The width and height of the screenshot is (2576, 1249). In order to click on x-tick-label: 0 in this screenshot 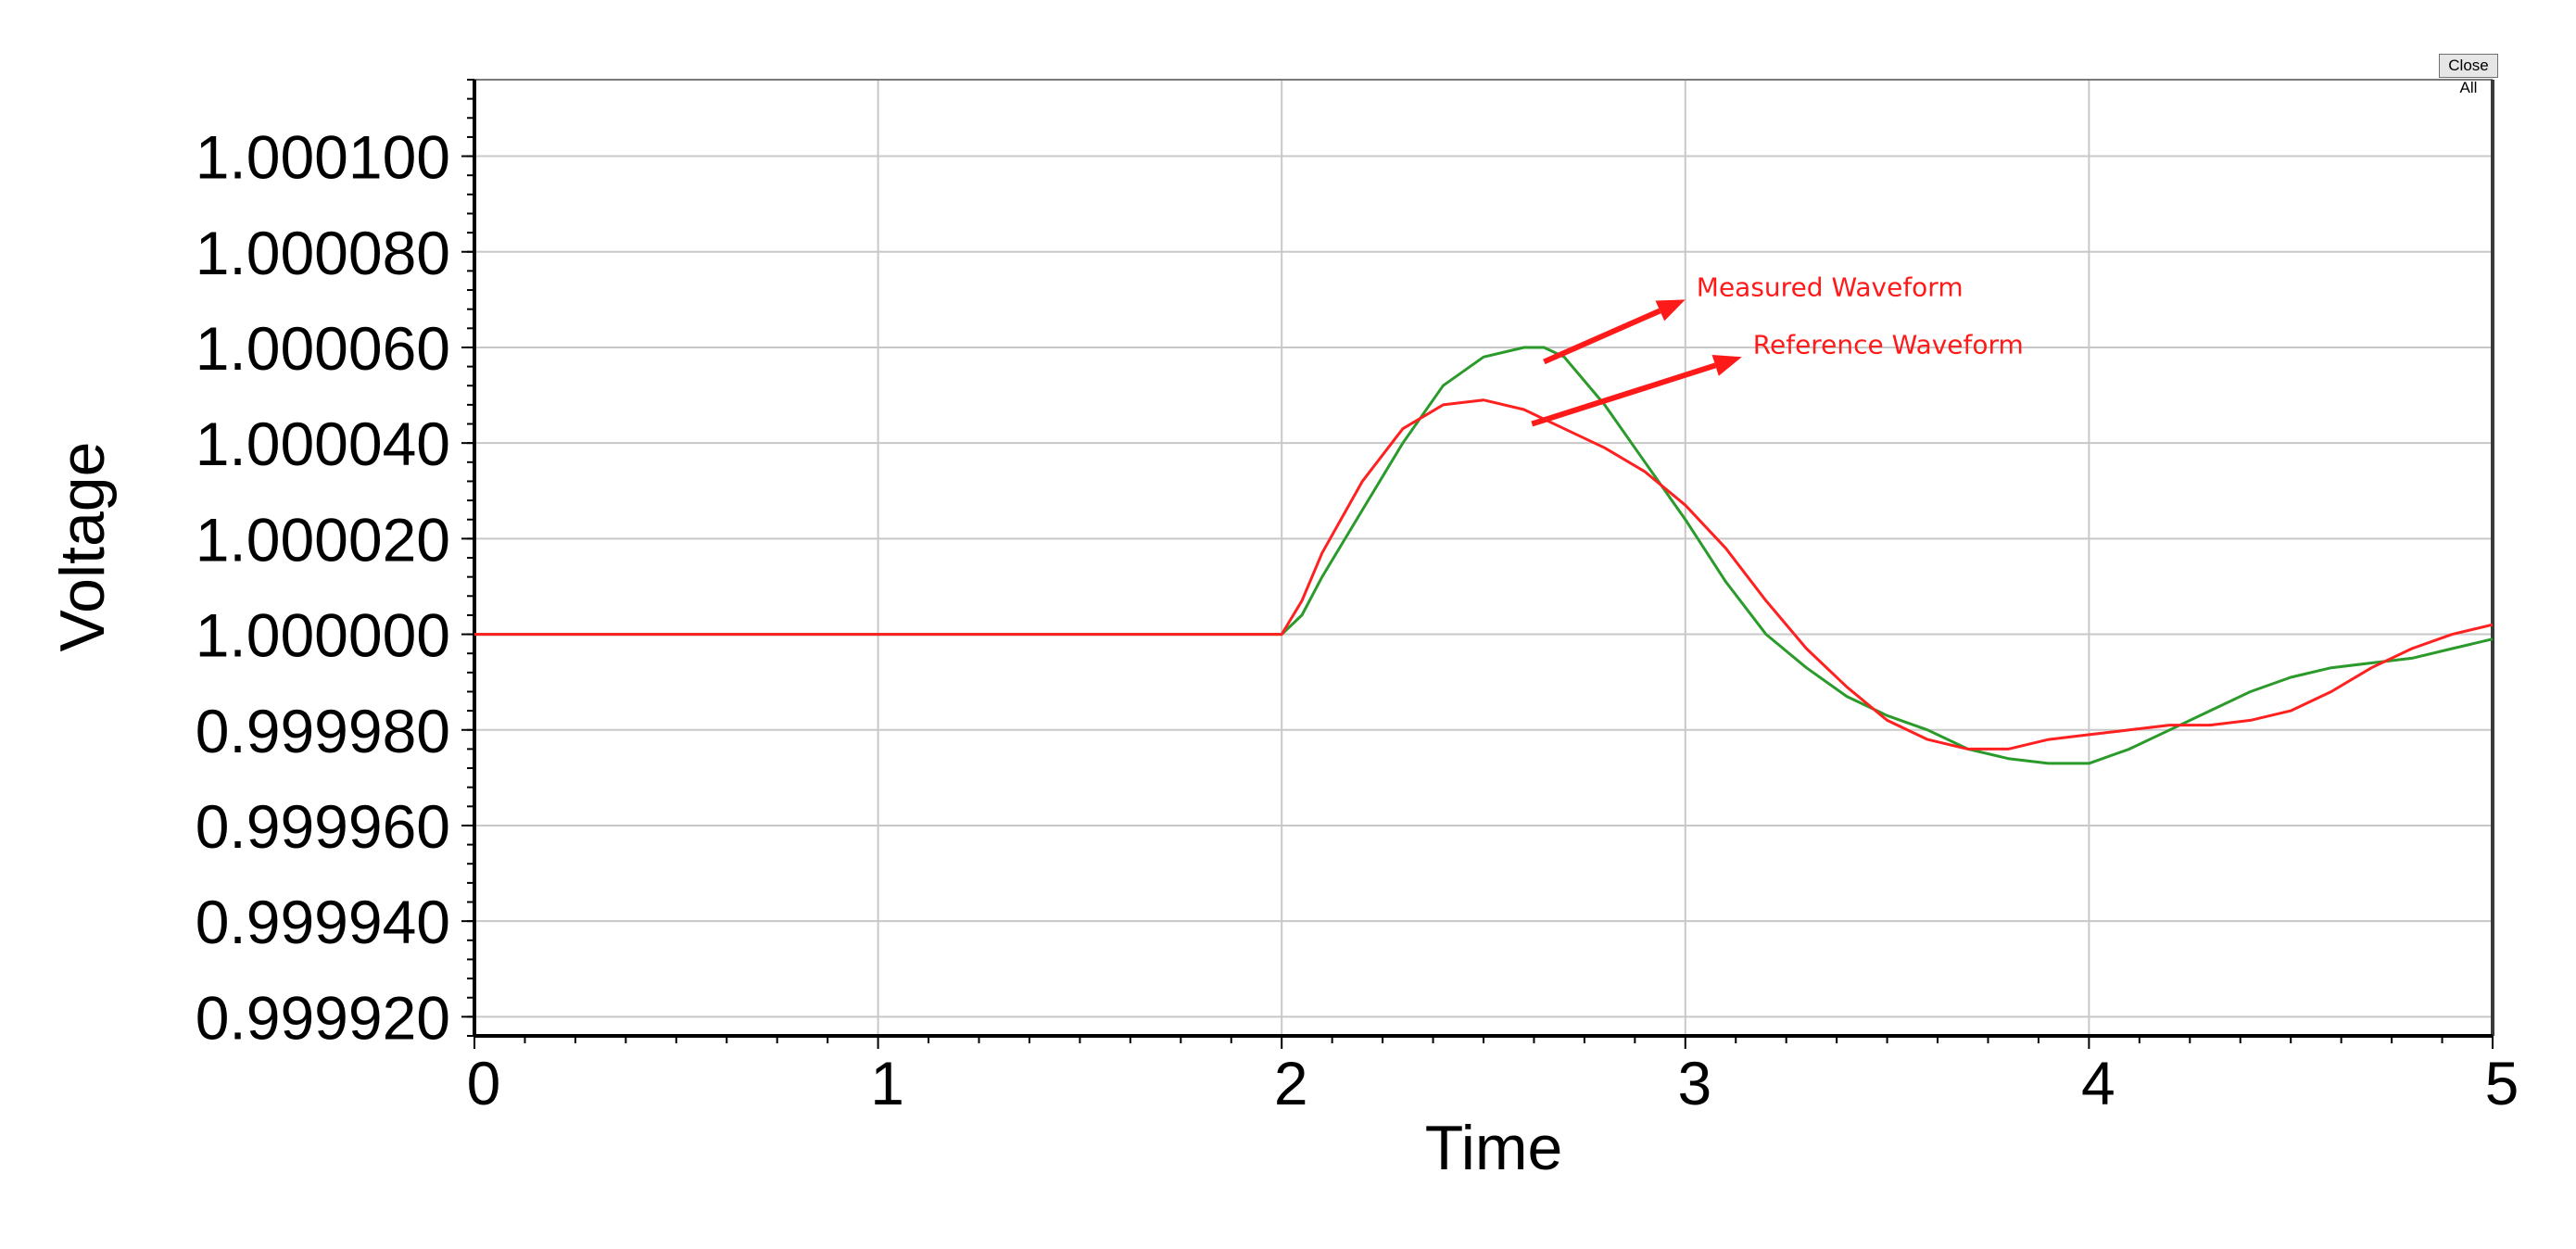, I will do `click(484, 1083)`.